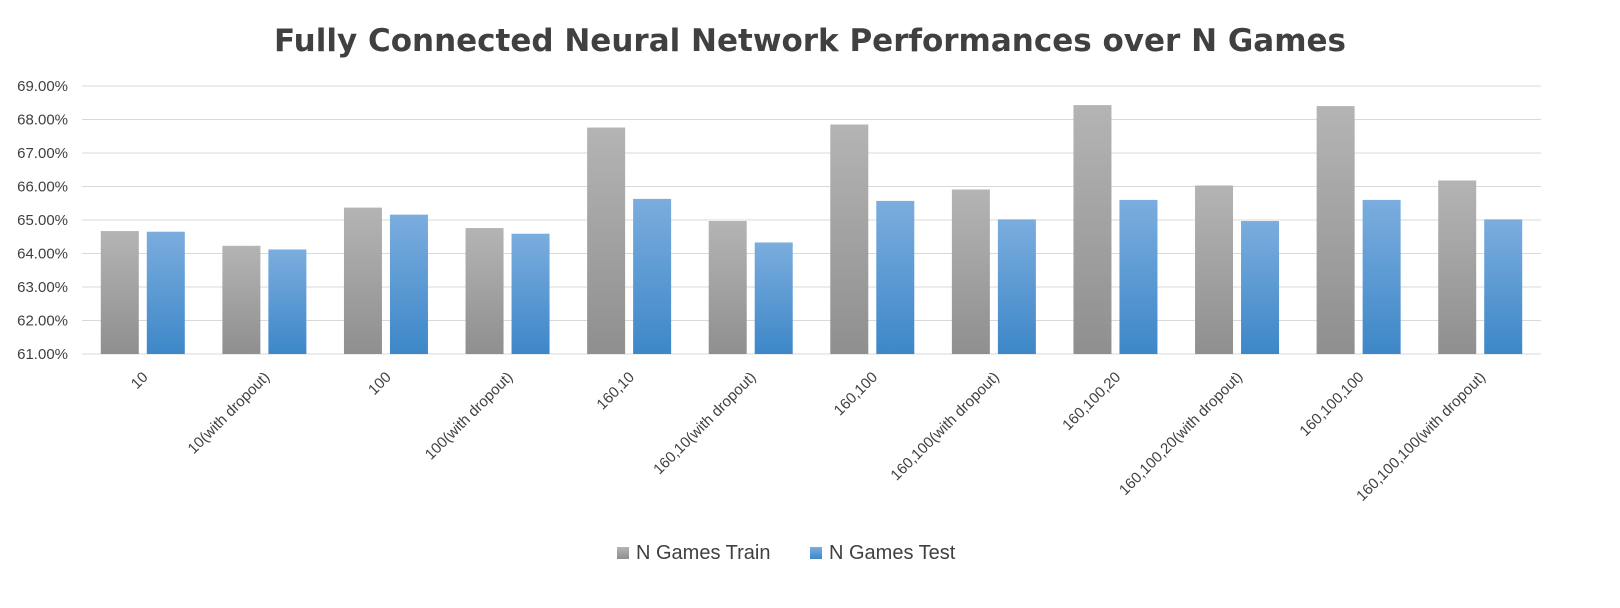 Image resolution: width=1620 pixels, height=608 pixels. I want to click on y-tick-label: 67.00%, so click(42, 153).